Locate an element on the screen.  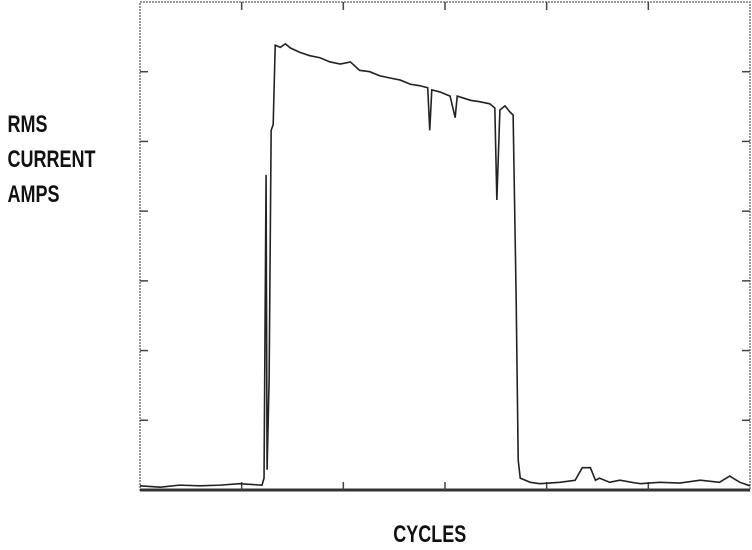
x-axis-label: CYCLES is located at coordinates (429, 535).